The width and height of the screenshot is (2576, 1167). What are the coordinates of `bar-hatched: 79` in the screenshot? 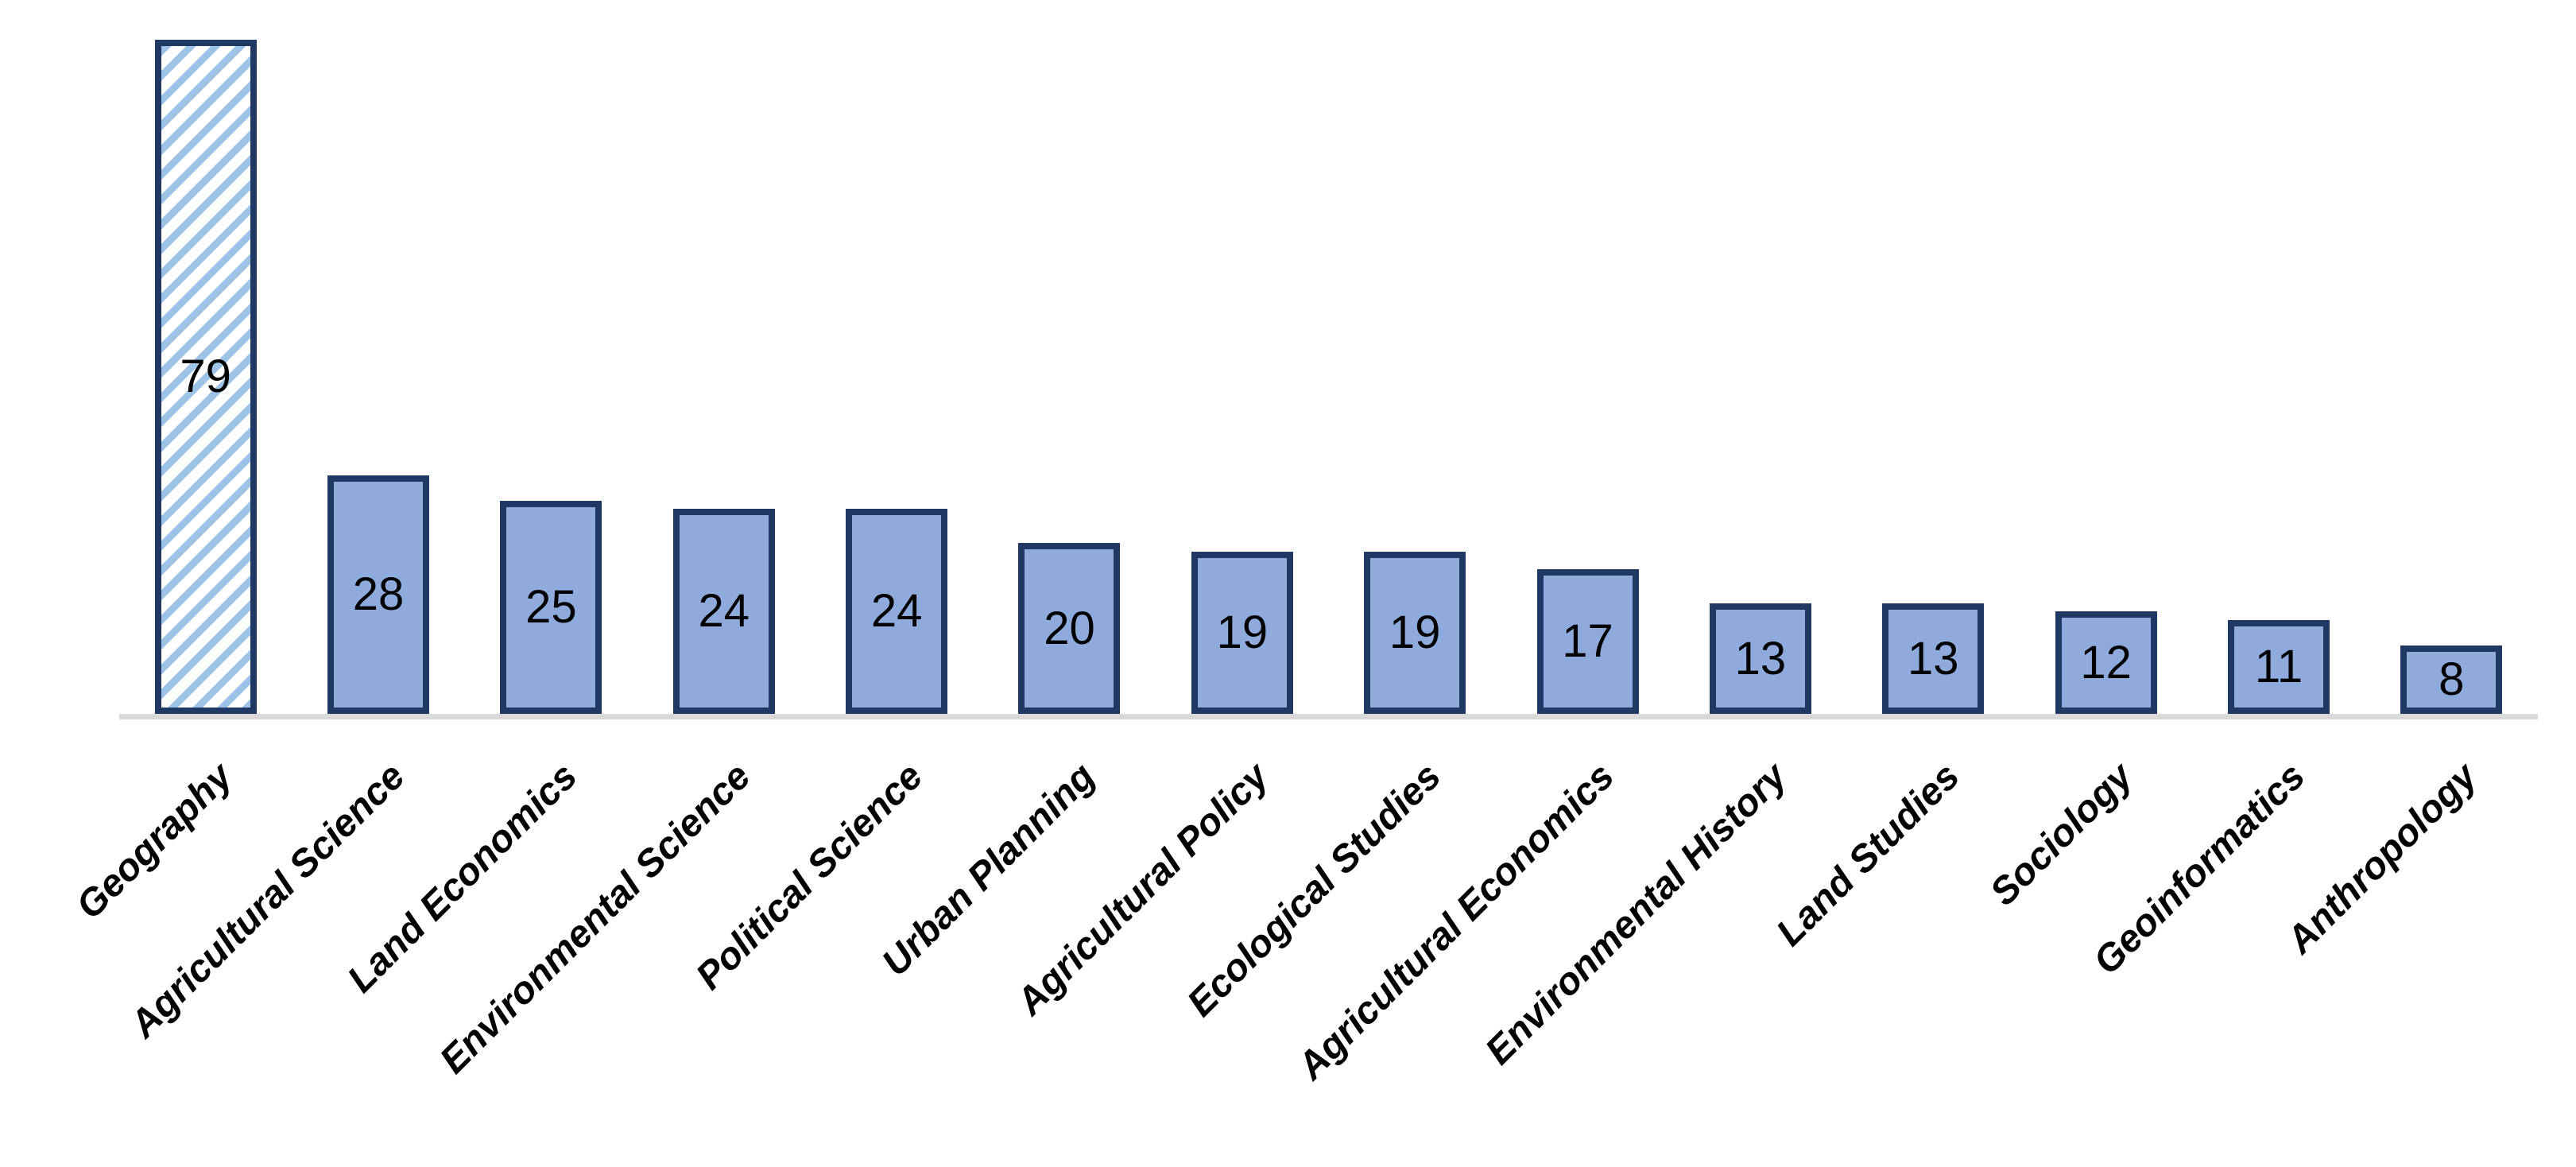 It's located at (205, 377).